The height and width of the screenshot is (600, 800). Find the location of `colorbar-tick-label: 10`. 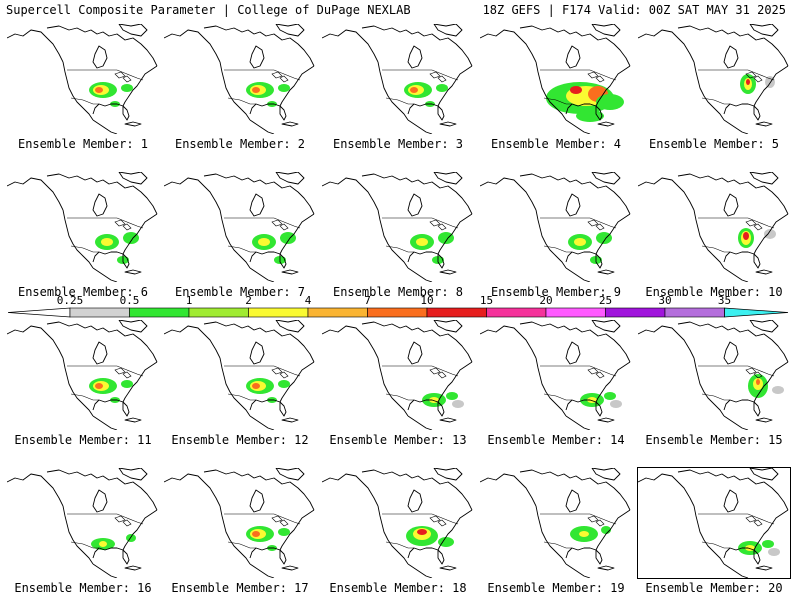

colorbar-tick-label: 10 is located at coordinates (426, 300).